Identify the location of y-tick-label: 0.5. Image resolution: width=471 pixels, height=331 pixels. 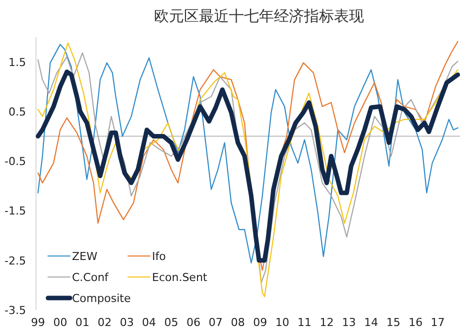
(17, 111).